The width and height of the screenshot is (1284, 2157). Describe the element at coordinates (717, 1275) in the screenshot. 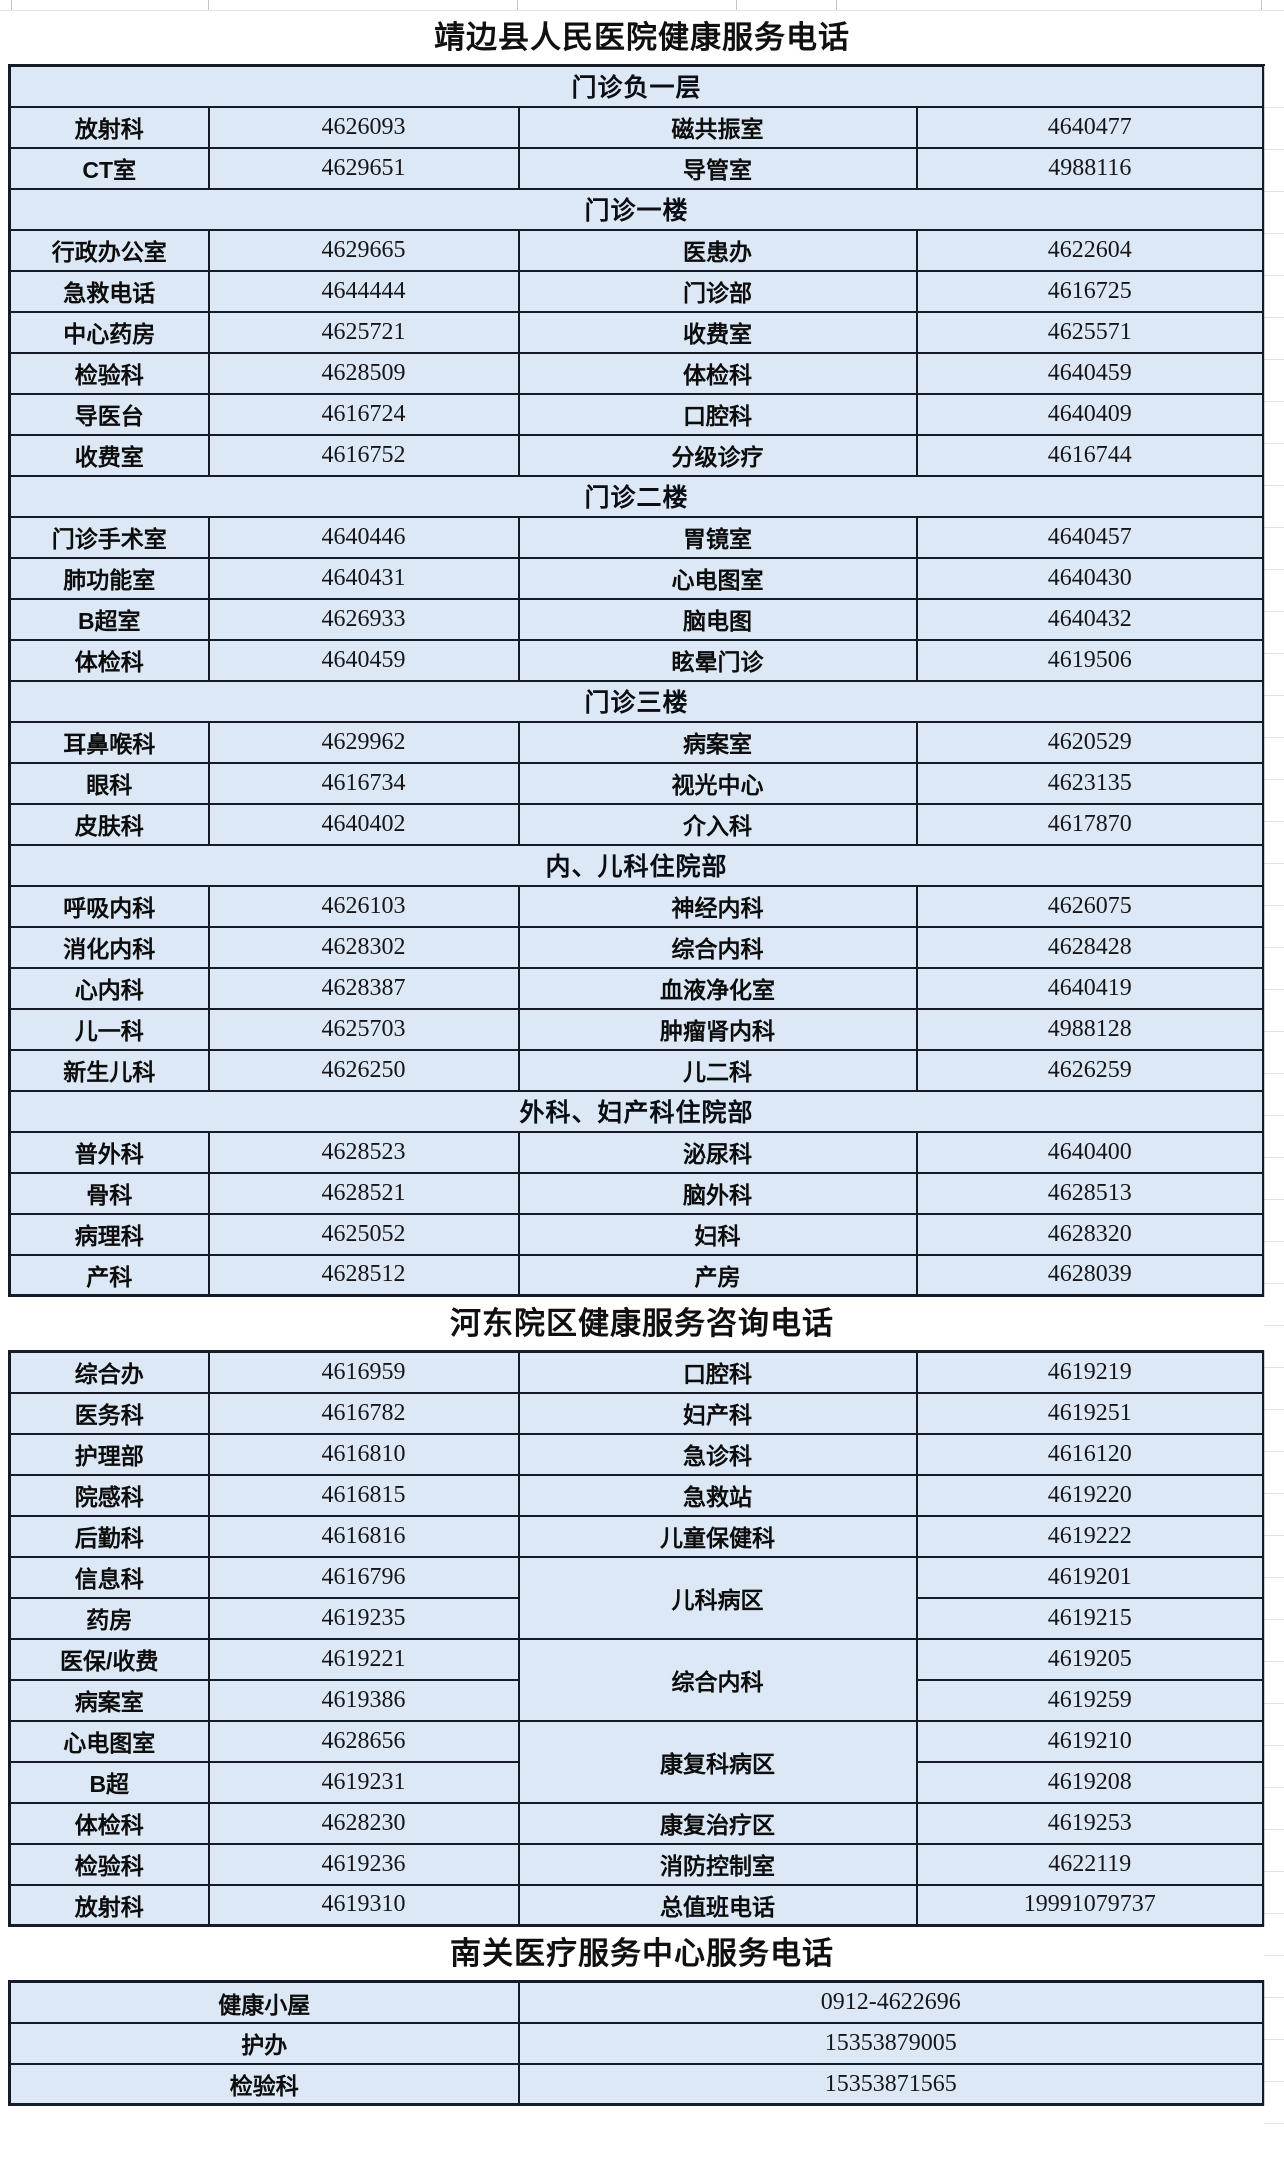

I see `dept-name-cell: 产房` at that location.